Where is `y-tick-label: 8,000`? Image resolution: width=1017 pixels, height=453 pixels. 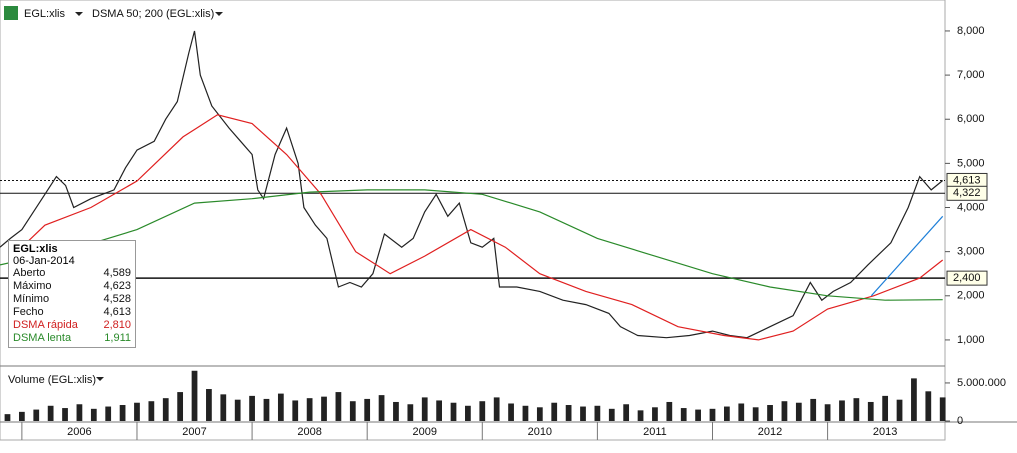 y-tick-label: 8,000 is located at coordinates (971, 31).